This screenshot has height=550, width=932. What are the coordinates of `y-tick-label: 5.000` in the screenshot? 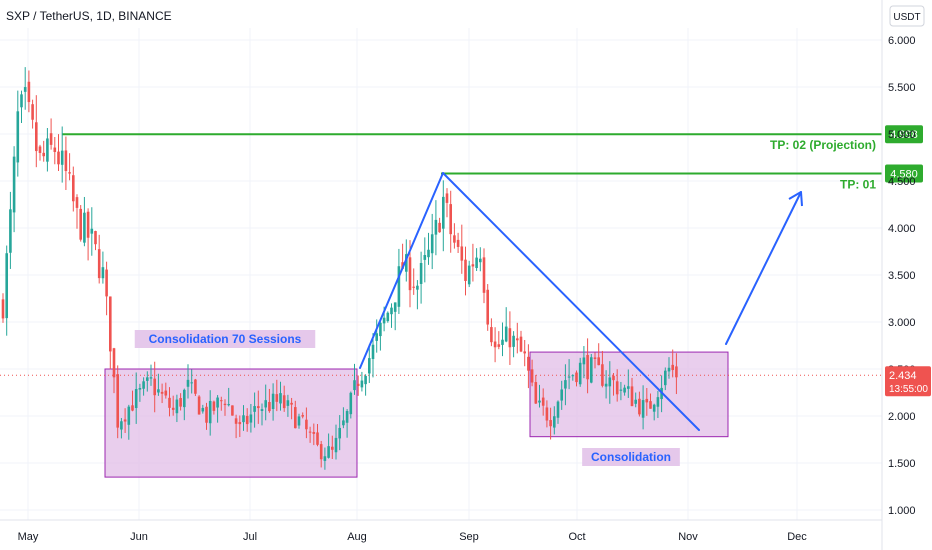 It's located at (902, 135).